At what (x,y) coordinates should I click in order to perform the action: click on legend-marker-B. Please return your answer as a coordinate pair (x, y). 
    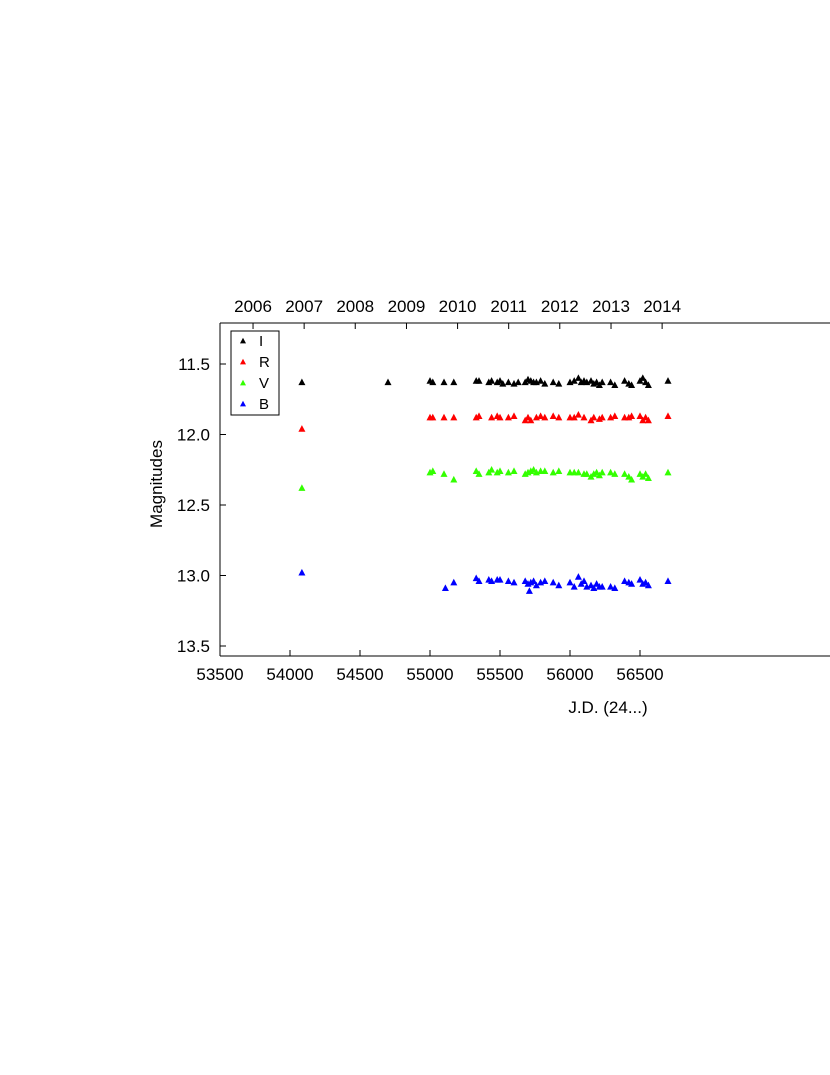
    Looking at the image, I should click on (243, 403).